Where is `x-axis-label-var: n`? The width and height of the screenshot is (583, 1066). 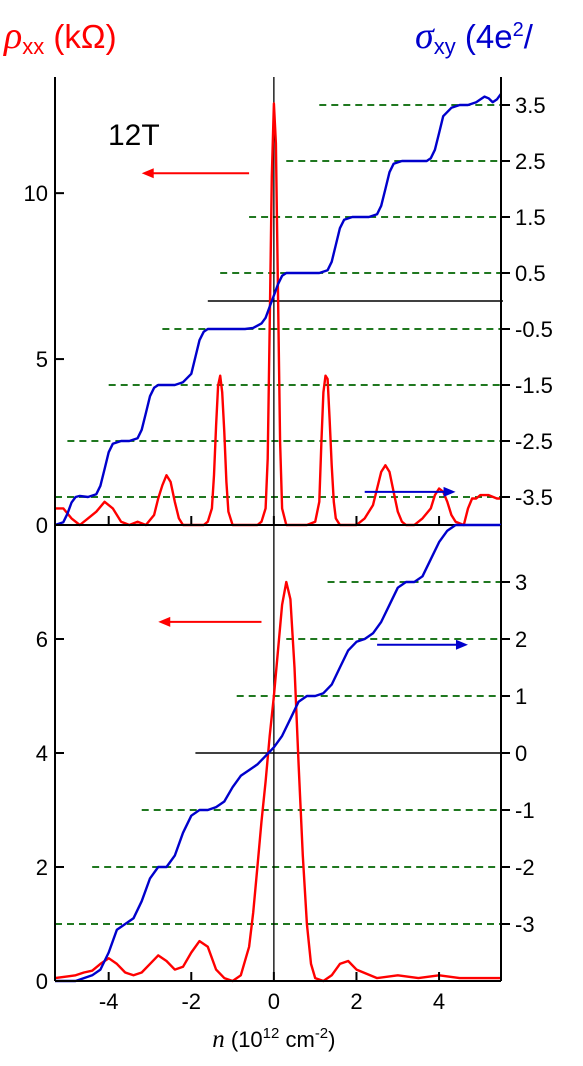
x-axis-label-var: n is located at coordinates (218, 1039).